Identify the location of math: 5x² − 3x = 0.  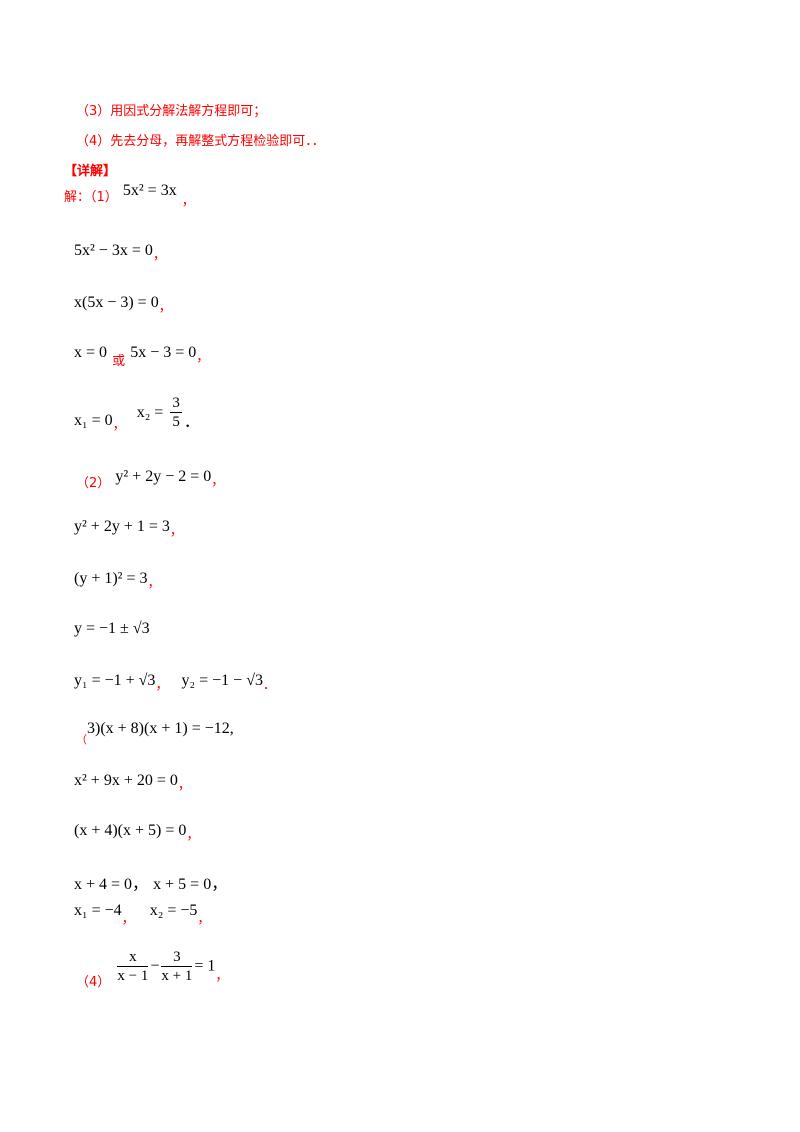
(113, 250).